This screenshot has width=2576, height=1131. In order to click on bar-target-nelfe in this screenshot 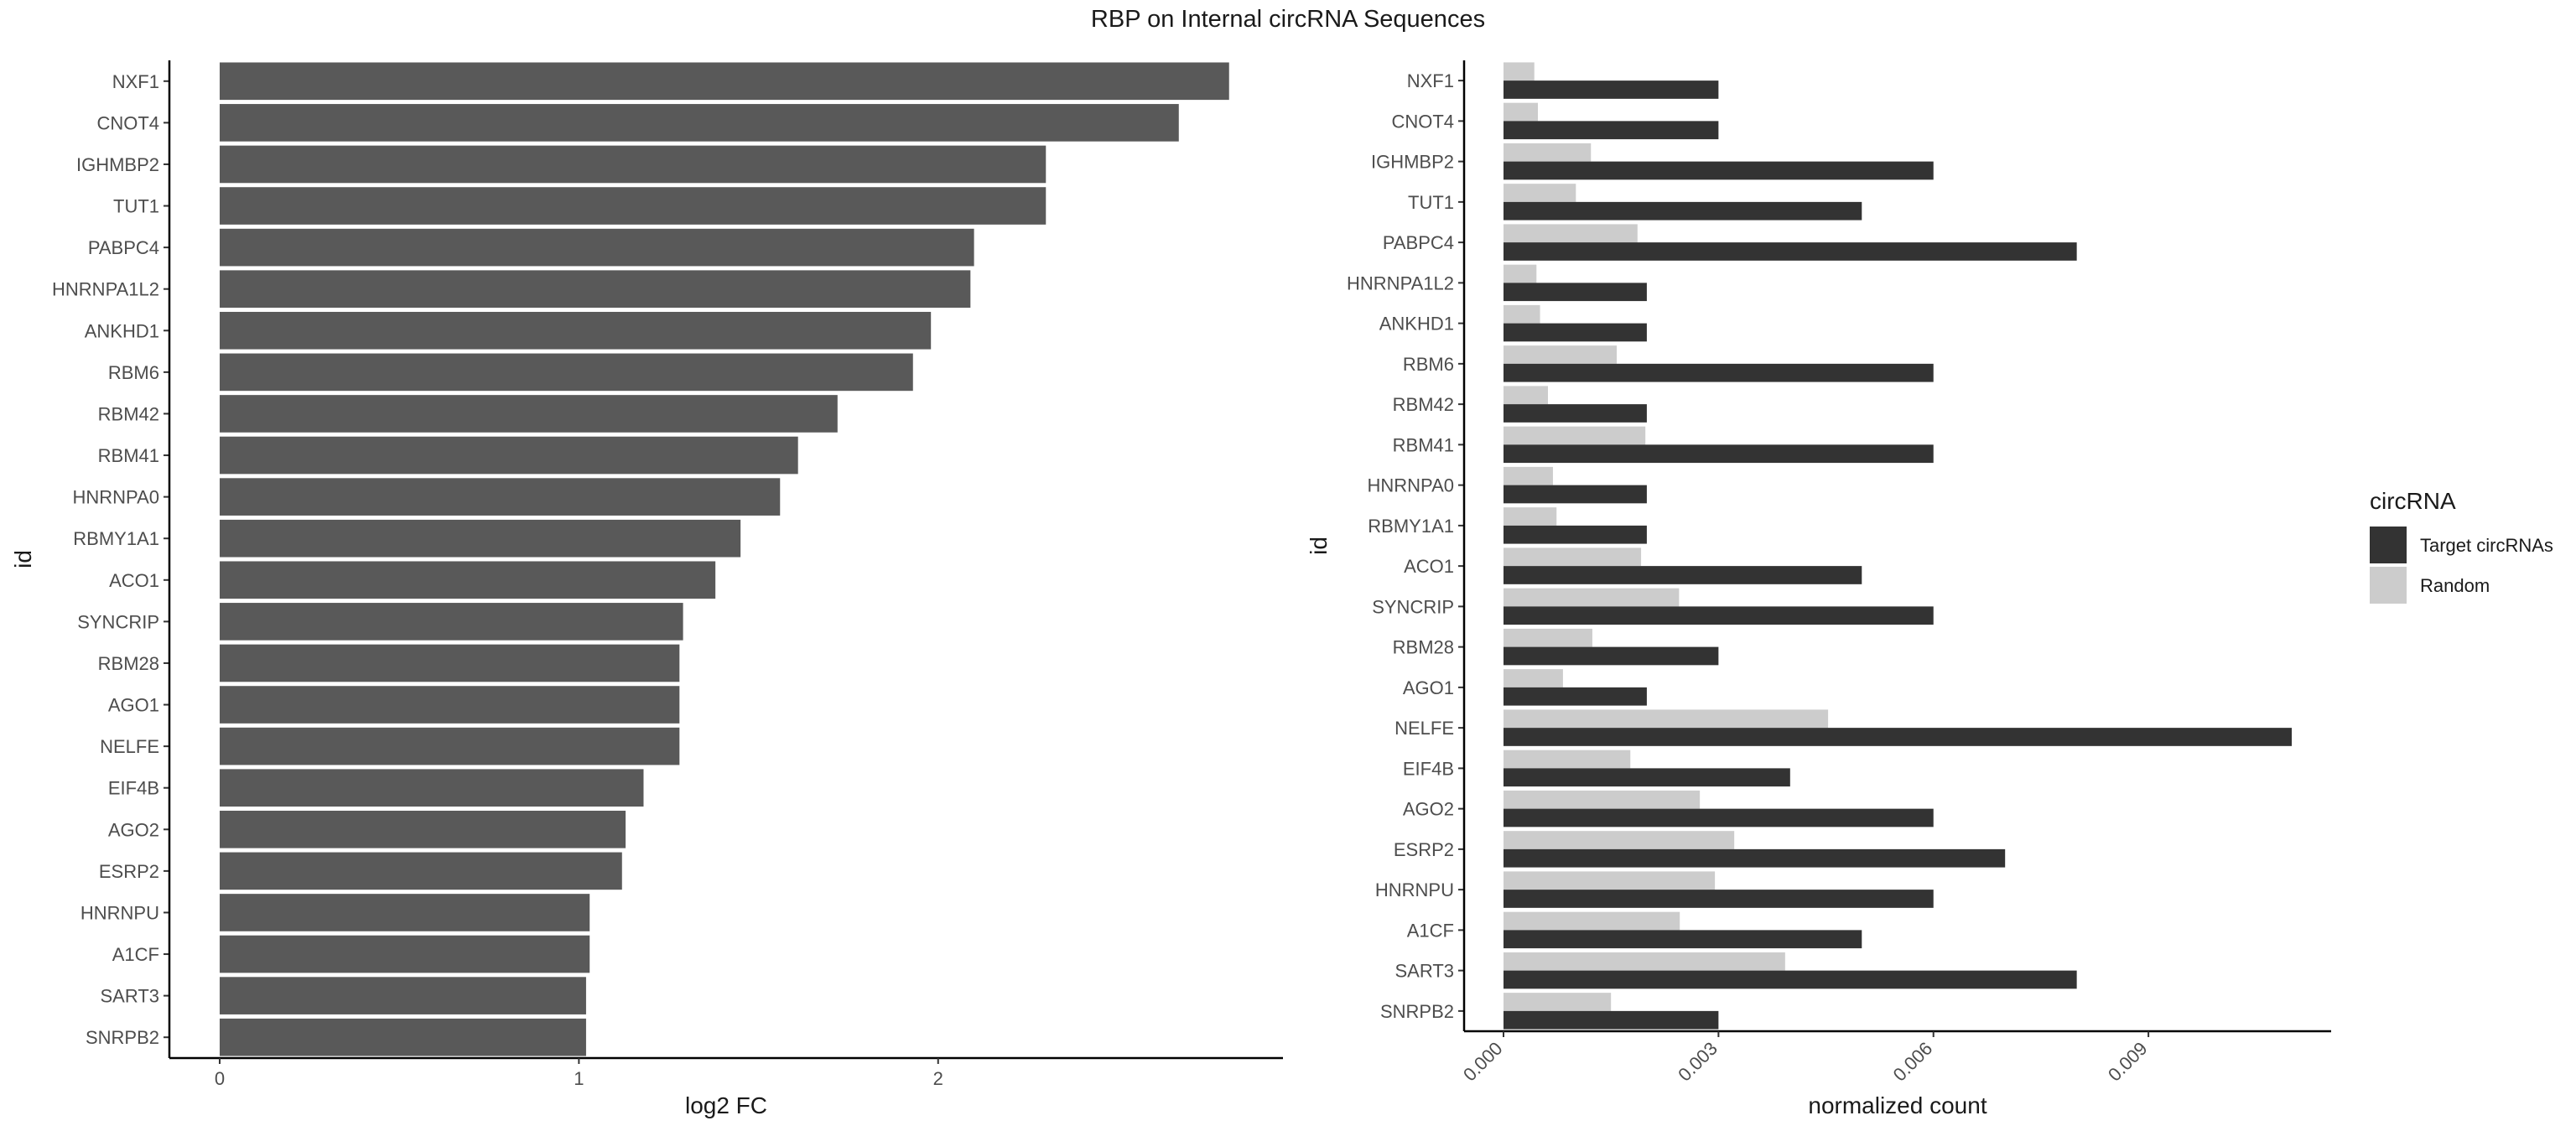, I will do `click(1898, 737)`.